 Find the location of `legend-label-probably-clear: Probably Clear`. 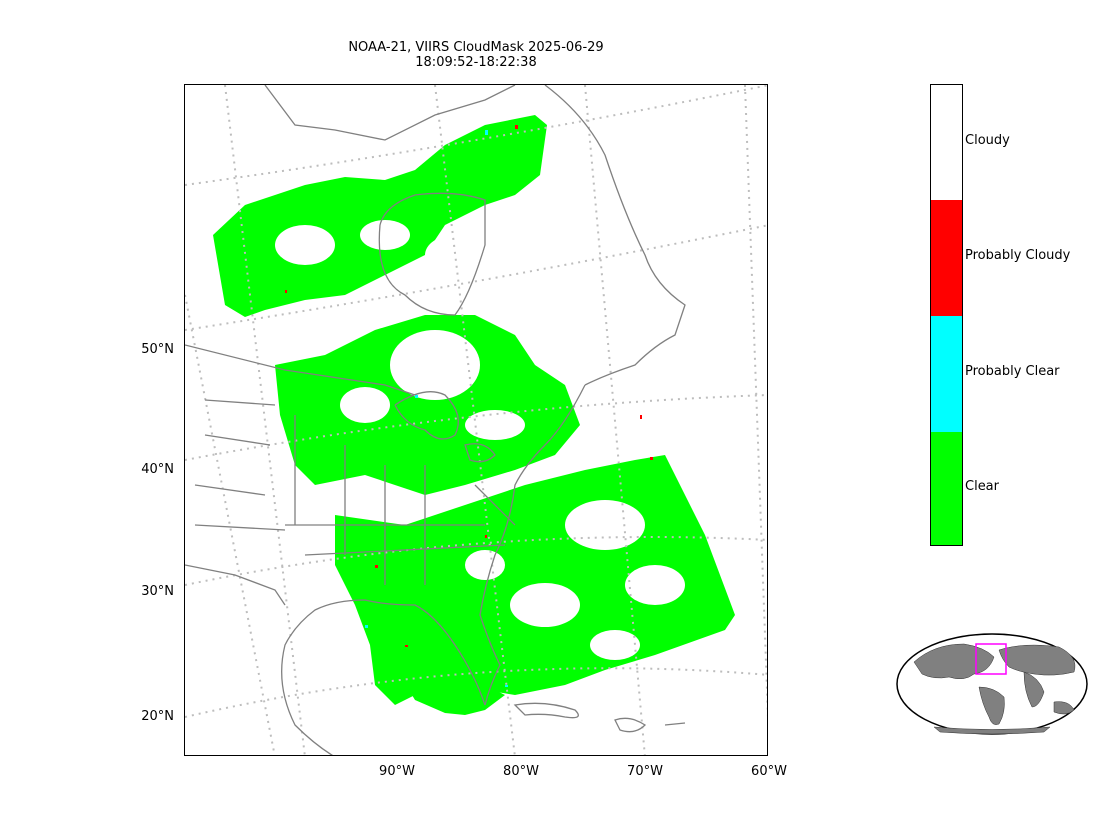

legend-label-probably-clear: Probably Clear is located at coordinates (1012, 371).